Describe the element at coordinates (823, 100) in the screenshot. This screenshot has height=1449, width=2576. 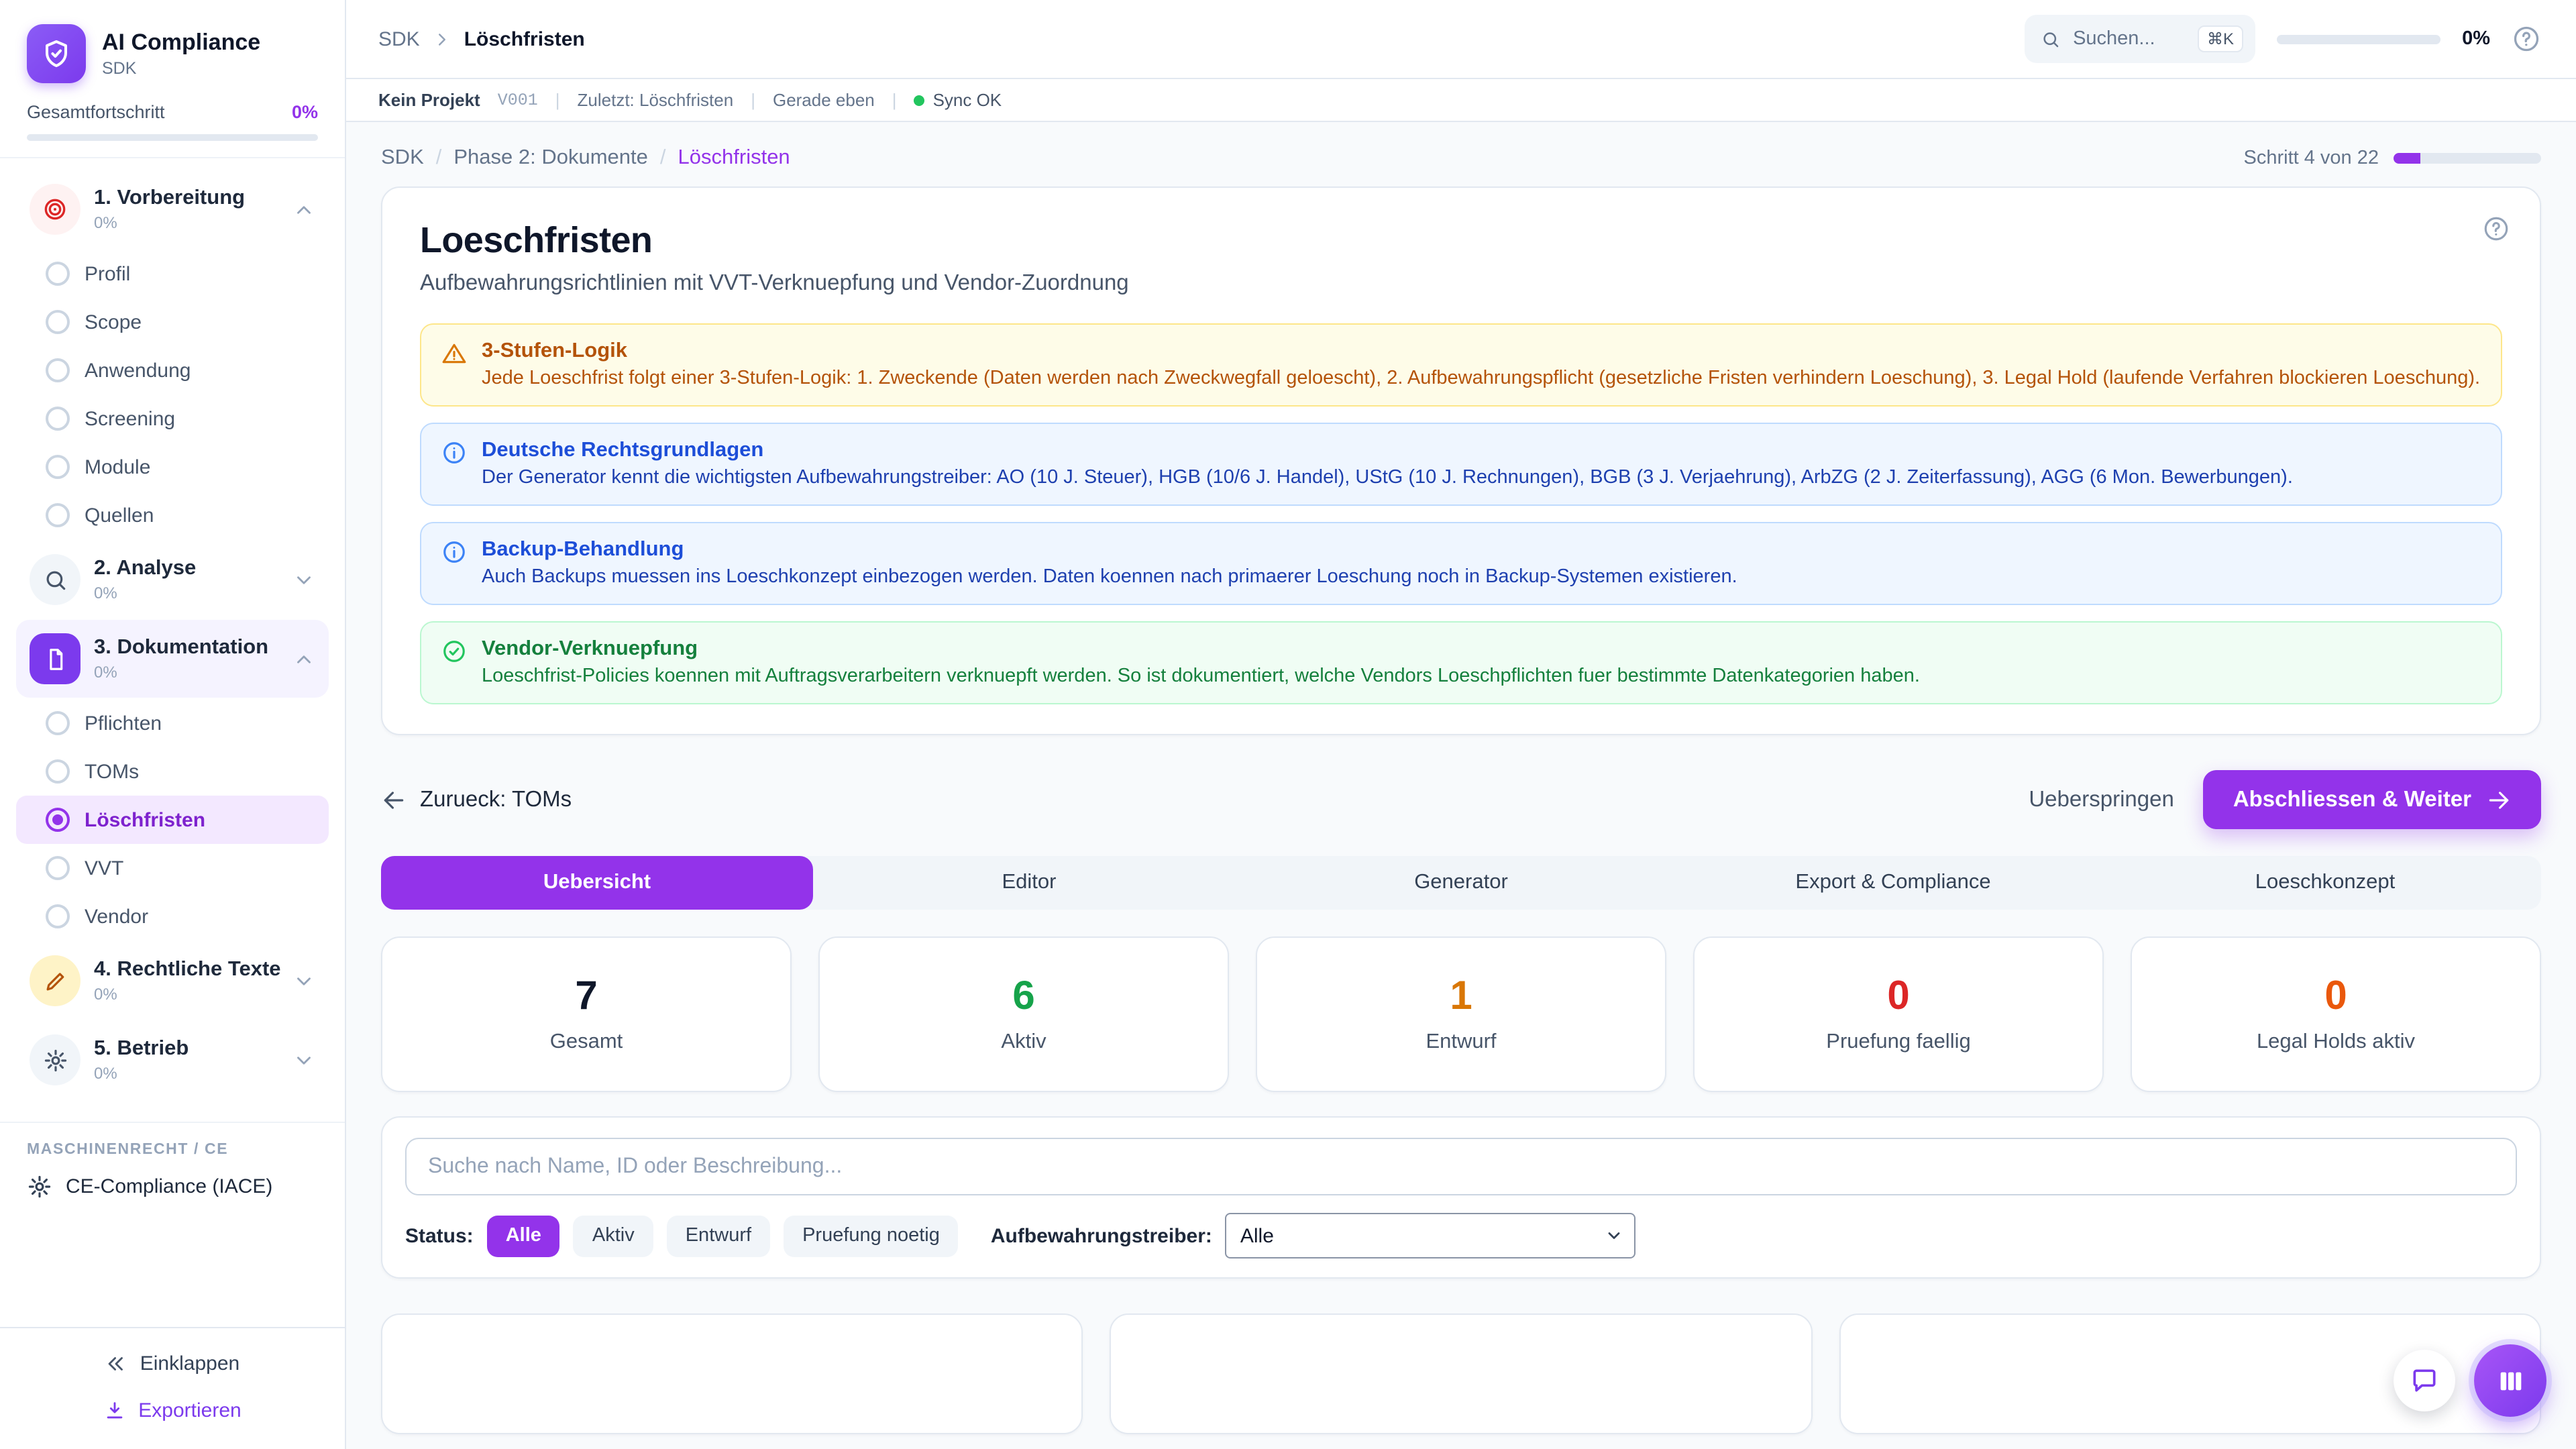
I see `last-saved-time: Gerade eben` at that location.